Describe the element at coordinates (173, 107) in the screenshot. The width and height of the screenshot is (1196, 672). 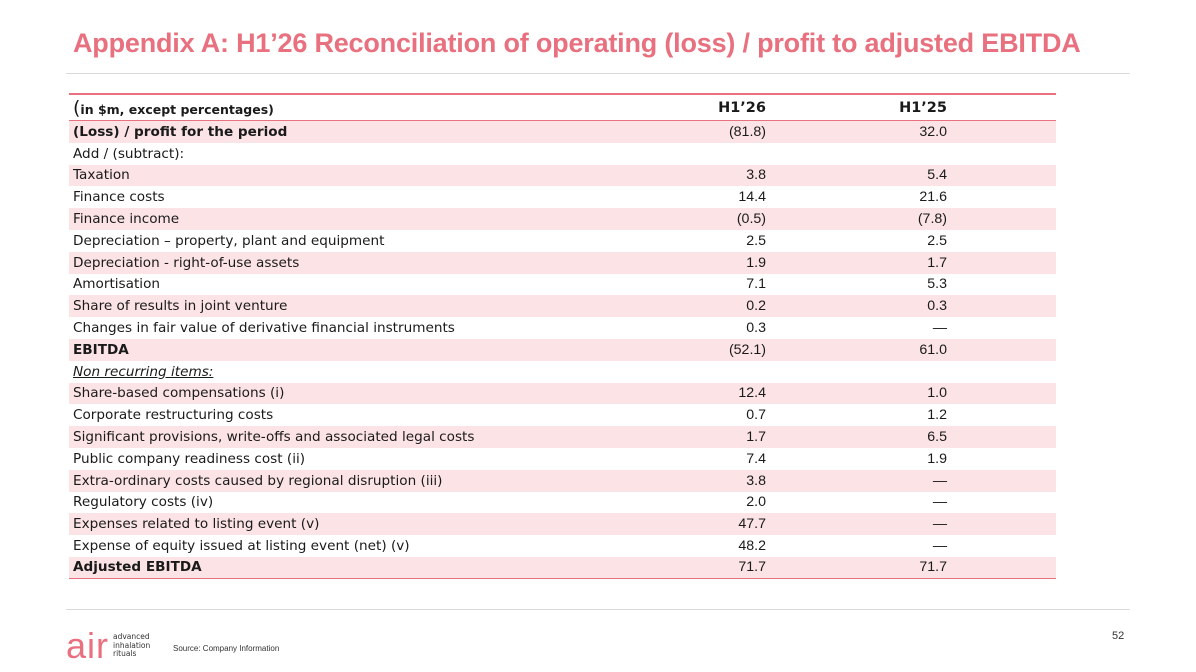
I see `header-units-label: (in $m, except percentages)` at that location.